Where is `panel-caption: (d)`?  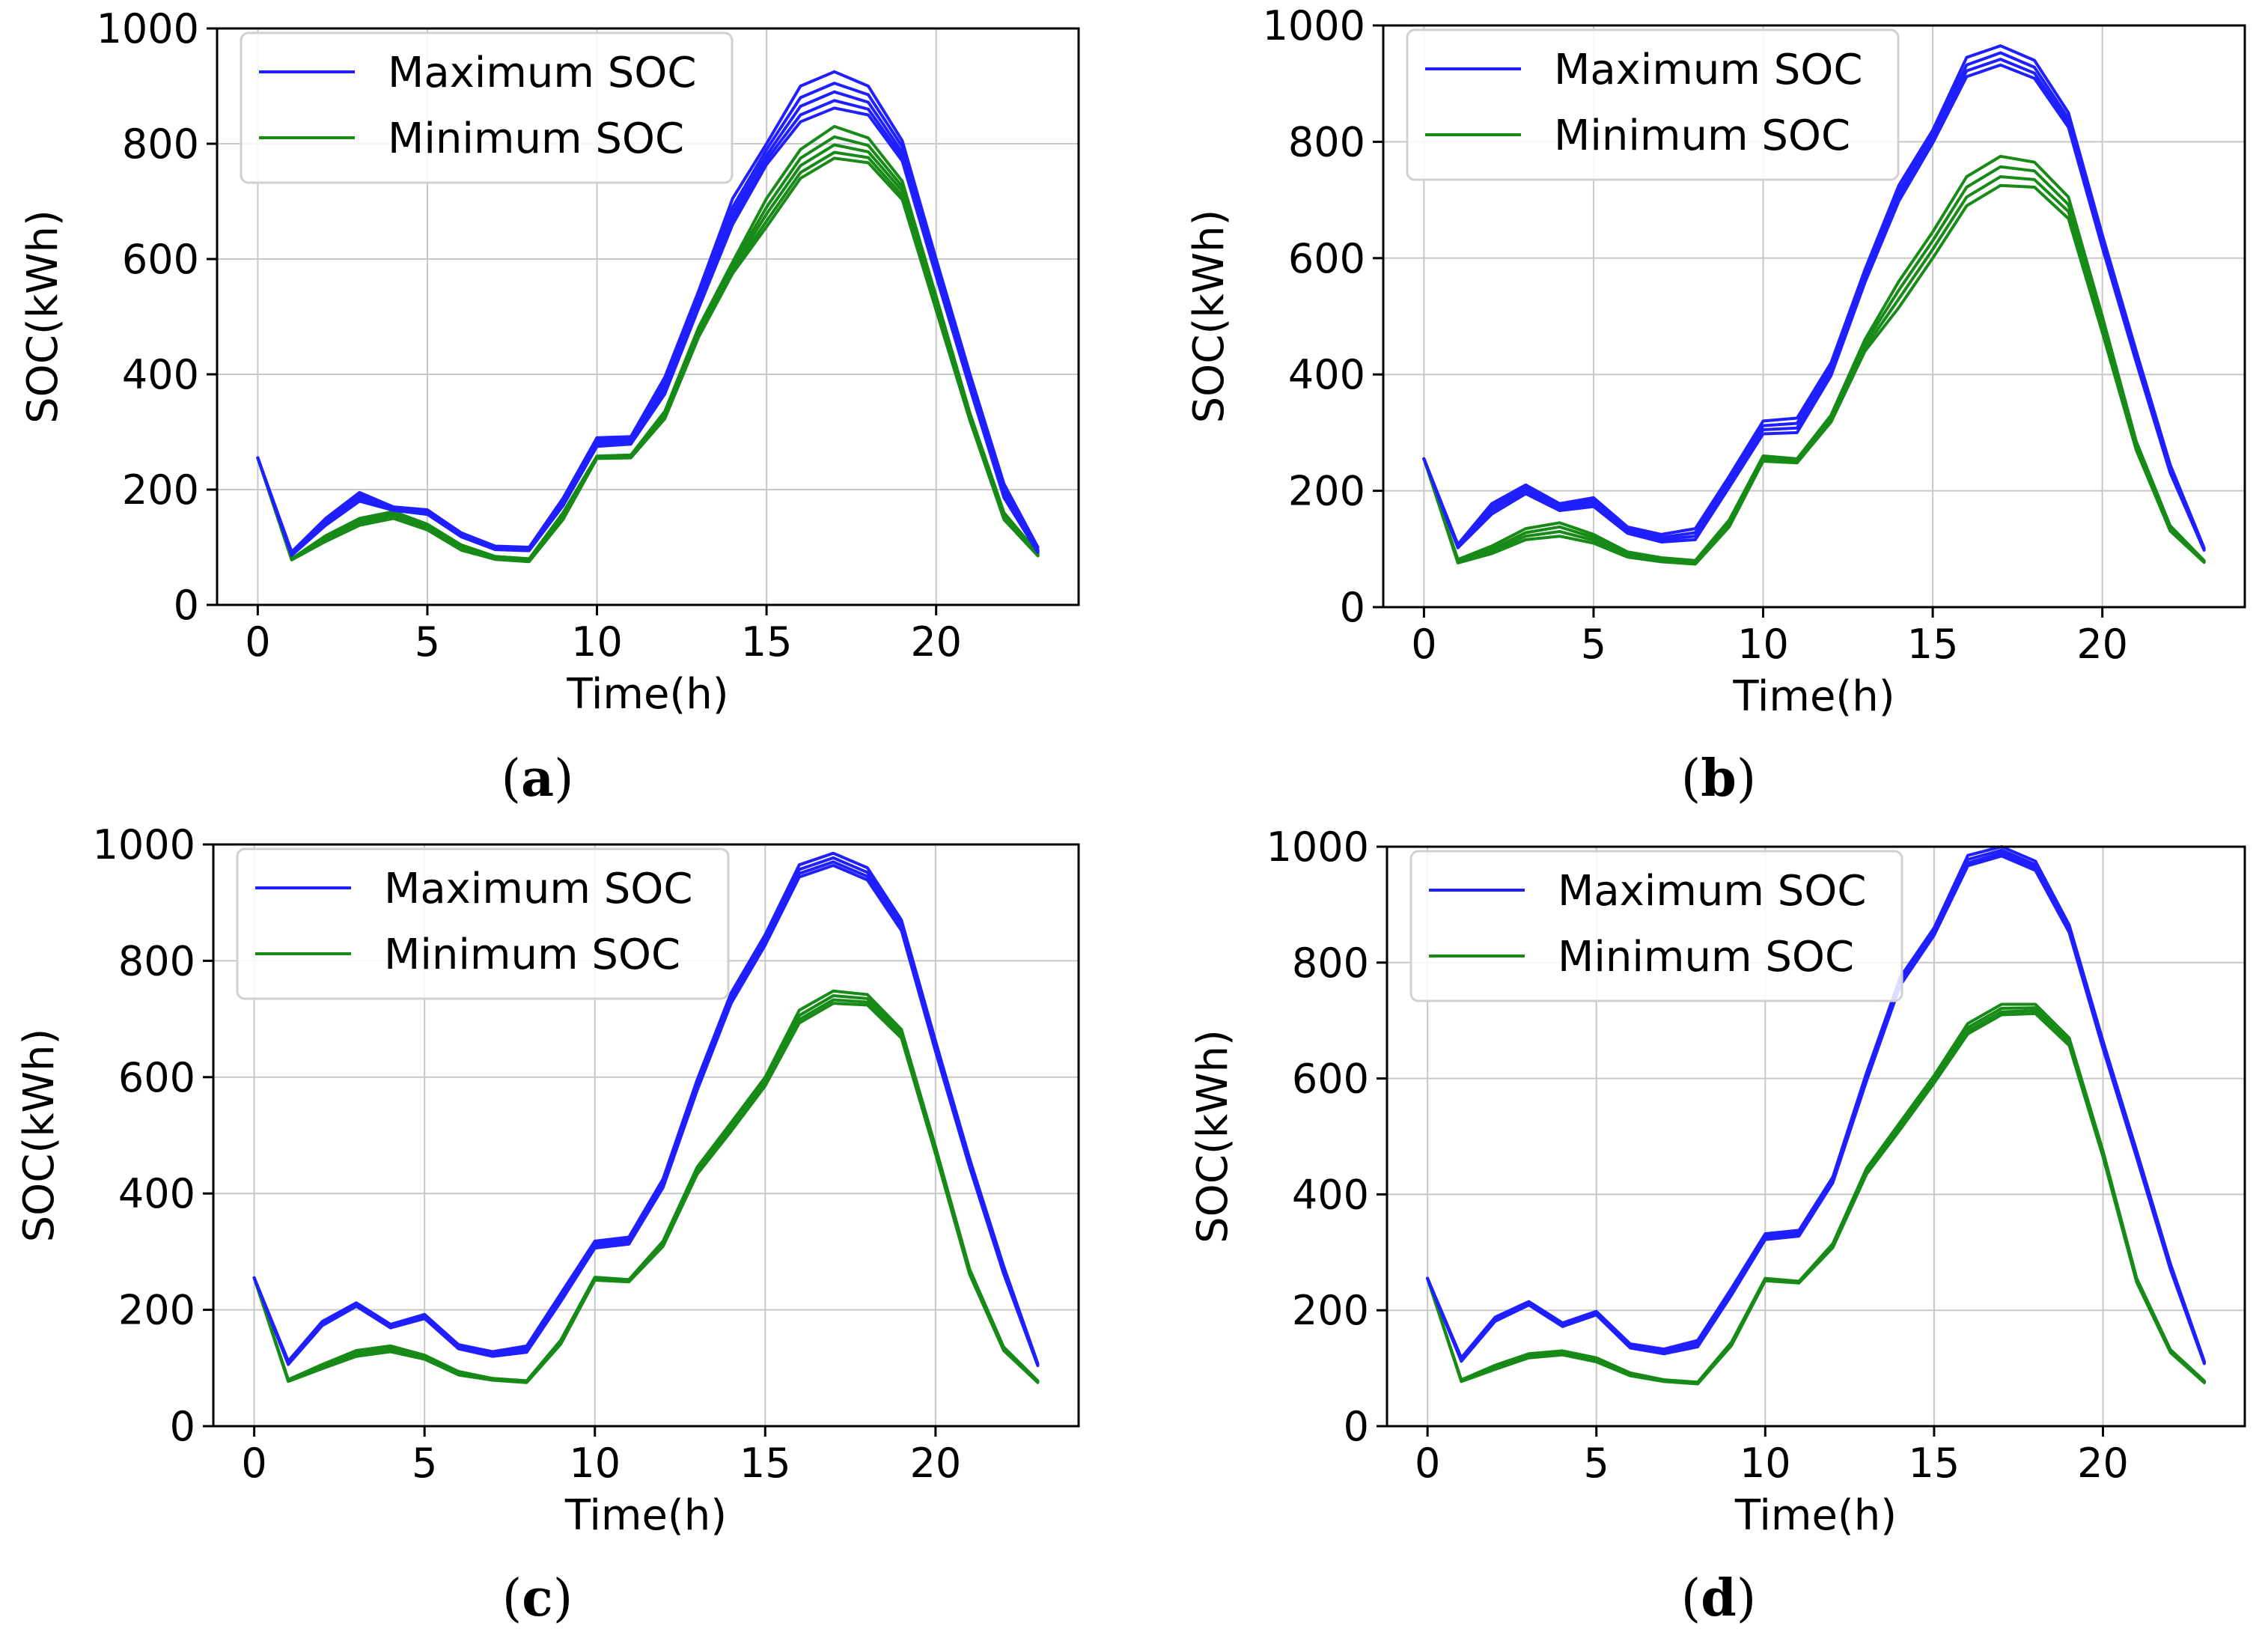 panel-caption: (d) is located at coordinates (1719, 1598).